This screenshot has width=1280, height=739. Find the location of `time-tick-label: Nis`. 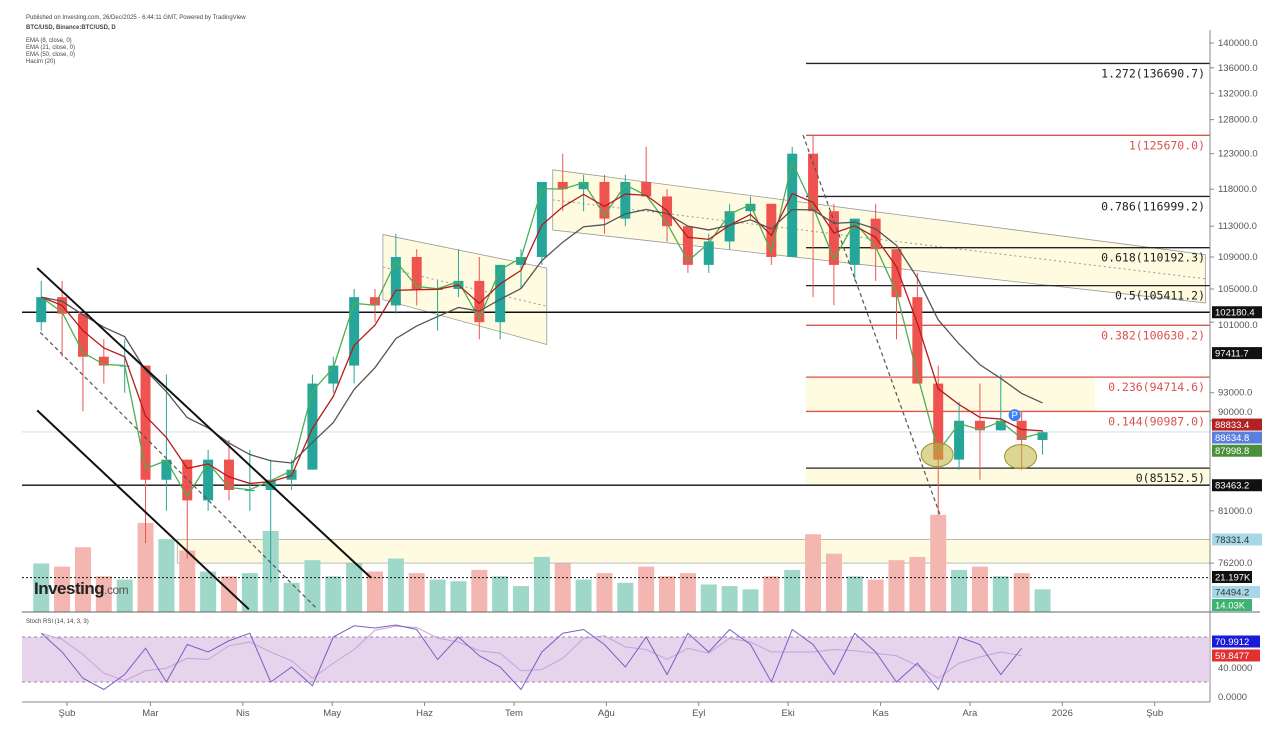

time-tick-label: Nis is located at coordinates (243, 713).